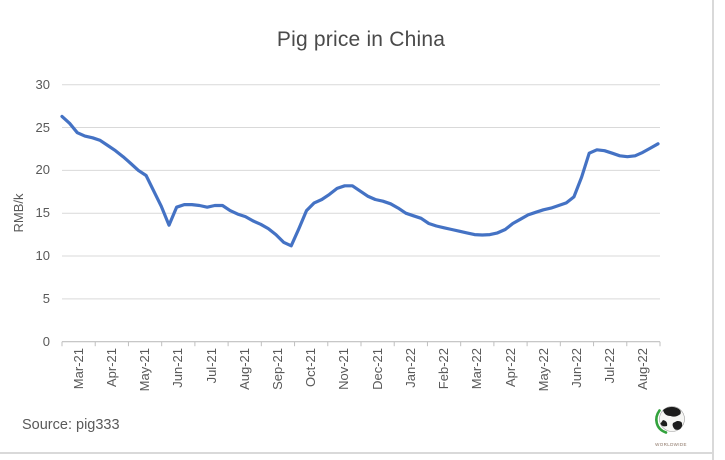 Image resolution: width=725 pixels, height=460 pixels. Describe the element at coordinates (42, 127) in the screenshot. I see `y-tick-label: 25` at that location.